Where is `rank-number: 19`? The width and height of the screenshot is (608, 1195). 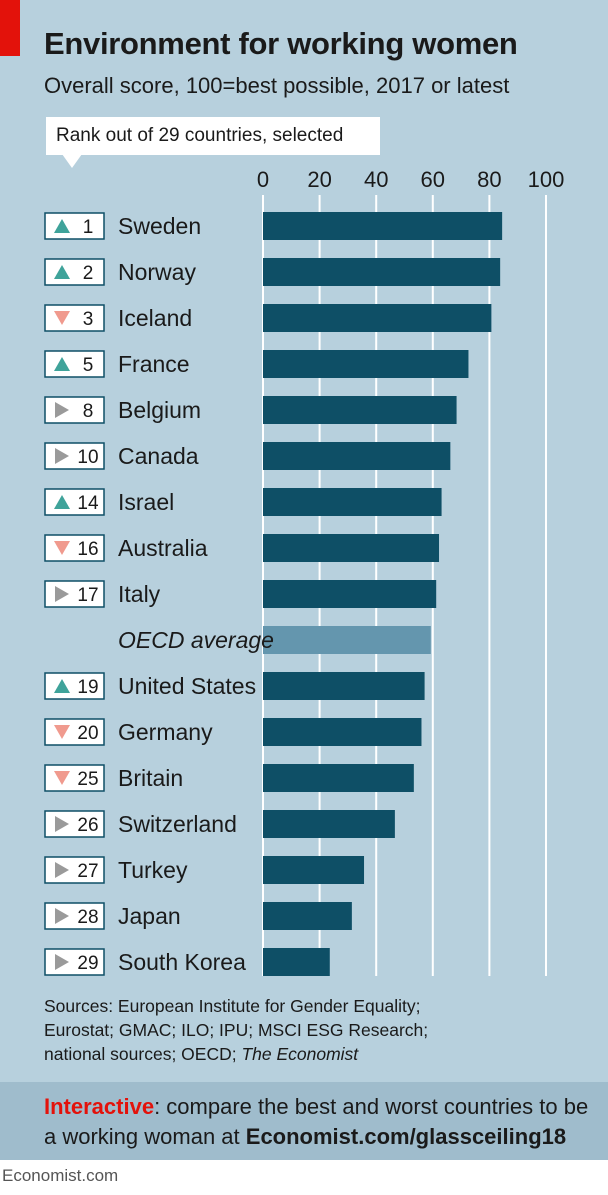
rank-number: 19 is located at coordinates (87, 687).